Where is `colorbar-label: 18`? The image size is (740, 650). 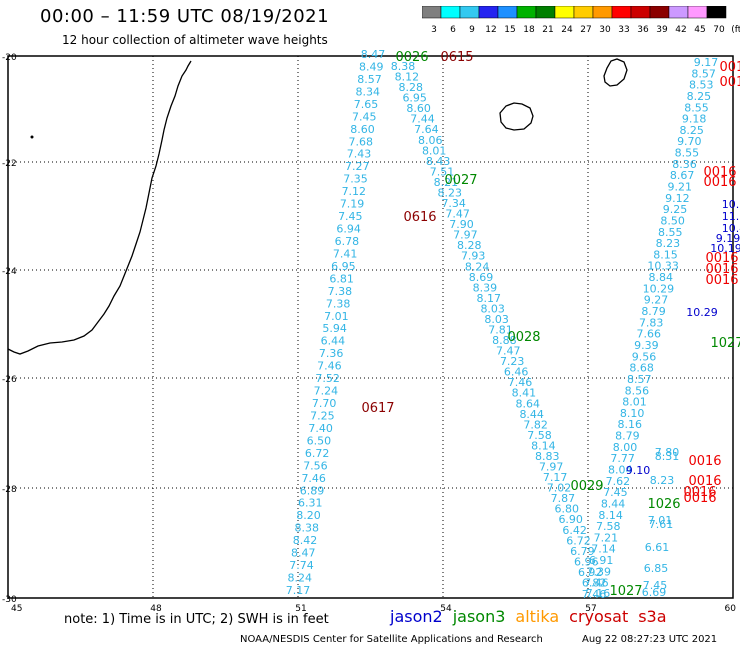 colorbar-label: 18 is located at coordinates (529, 30).